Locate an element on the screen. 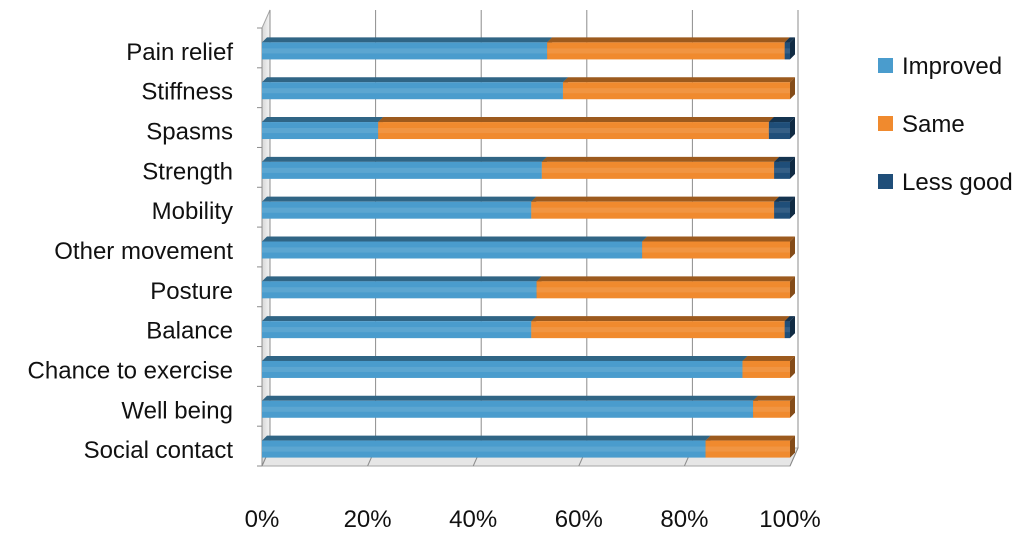 This screenshot has width=1028, height=554. bar-less-good-strength is located at coordinates (784, 167).